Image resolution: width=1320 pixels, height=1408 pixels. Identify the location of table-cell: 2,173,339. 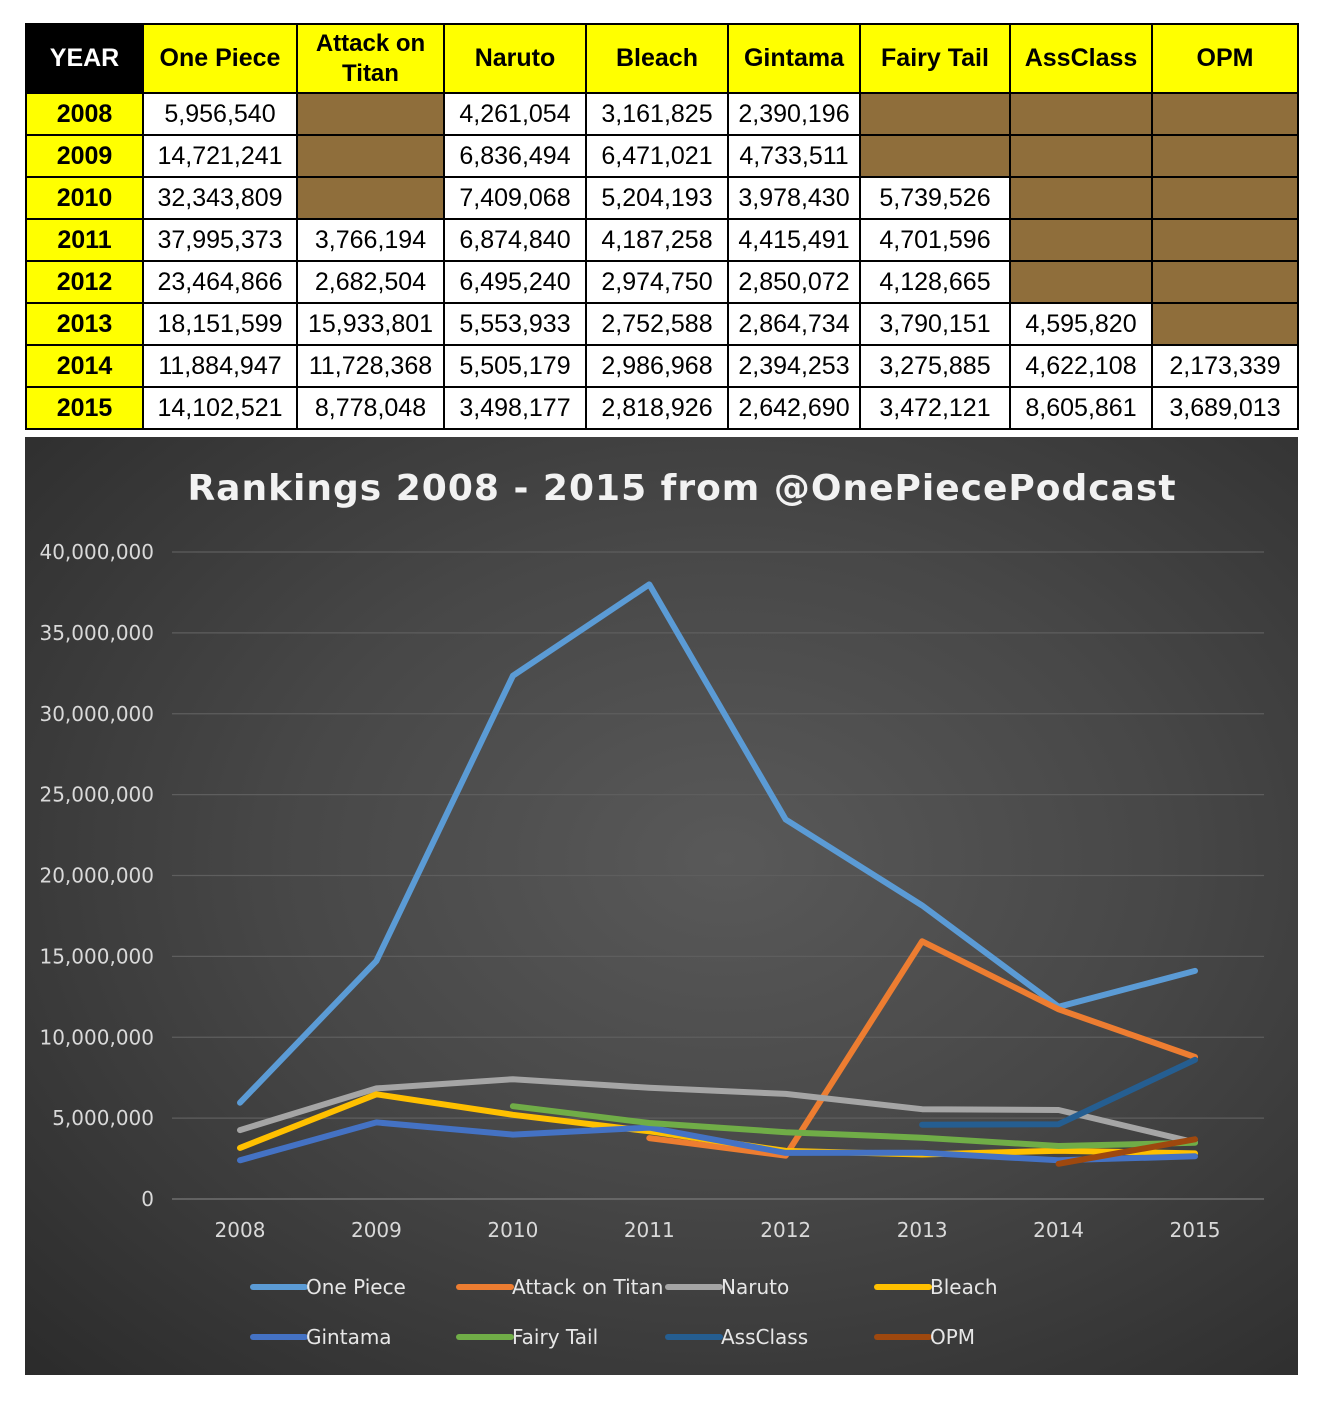
(1225, 366).